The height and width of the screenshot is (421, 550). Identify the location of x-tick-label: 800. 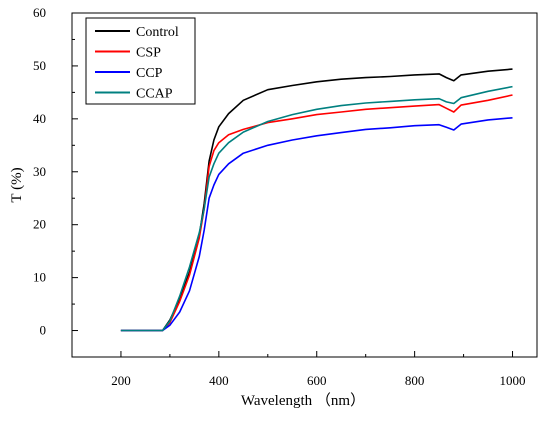
(415, 380).